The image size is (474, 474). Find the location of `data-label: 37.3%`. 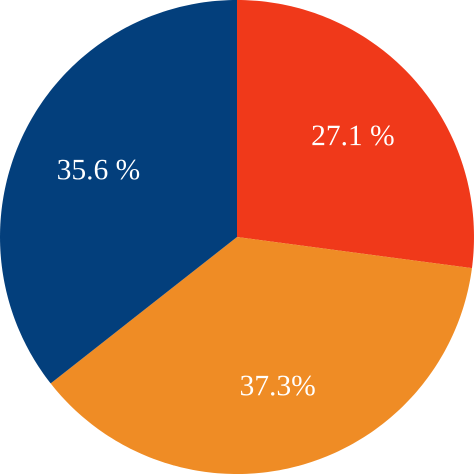

data-label: 37.3% is located at coordinates (277, 386).